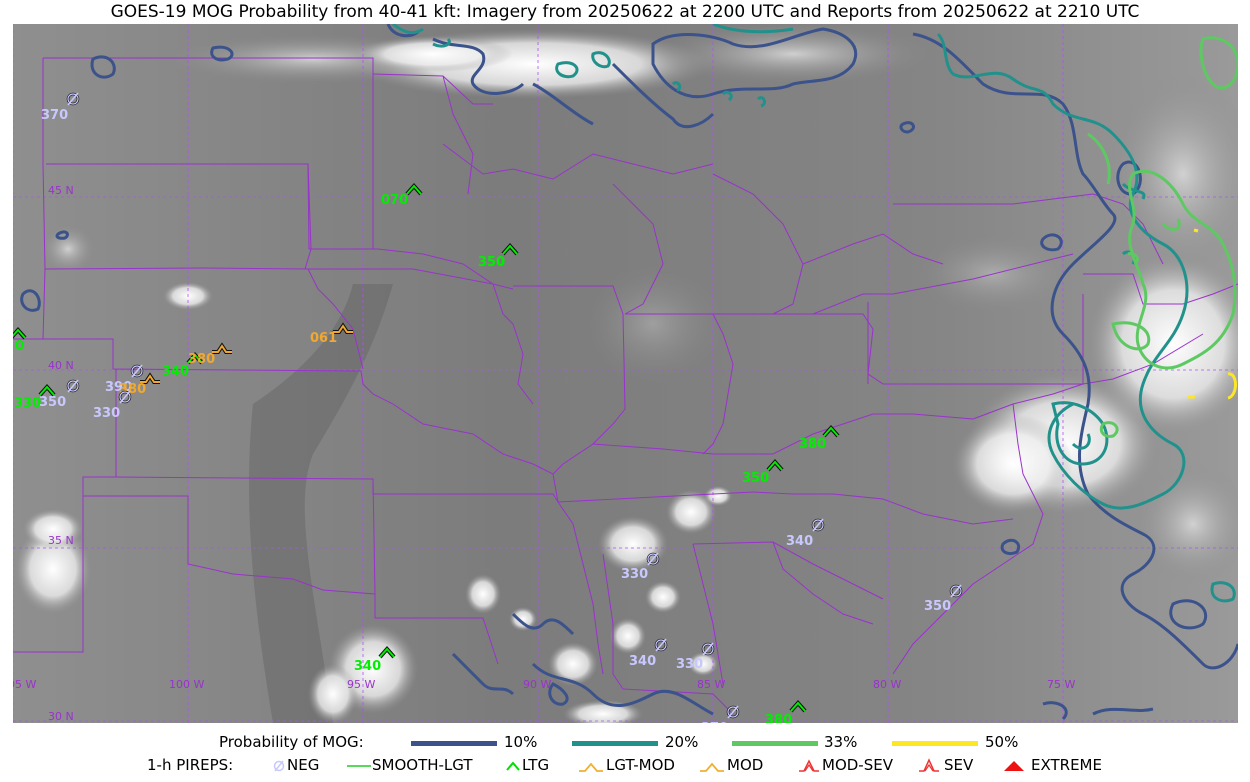  What do you see at coordinates (291, 742) in the screenshot?
I see `probability-legend-title: Probability of MOG:` at bounding box center [291, 742].